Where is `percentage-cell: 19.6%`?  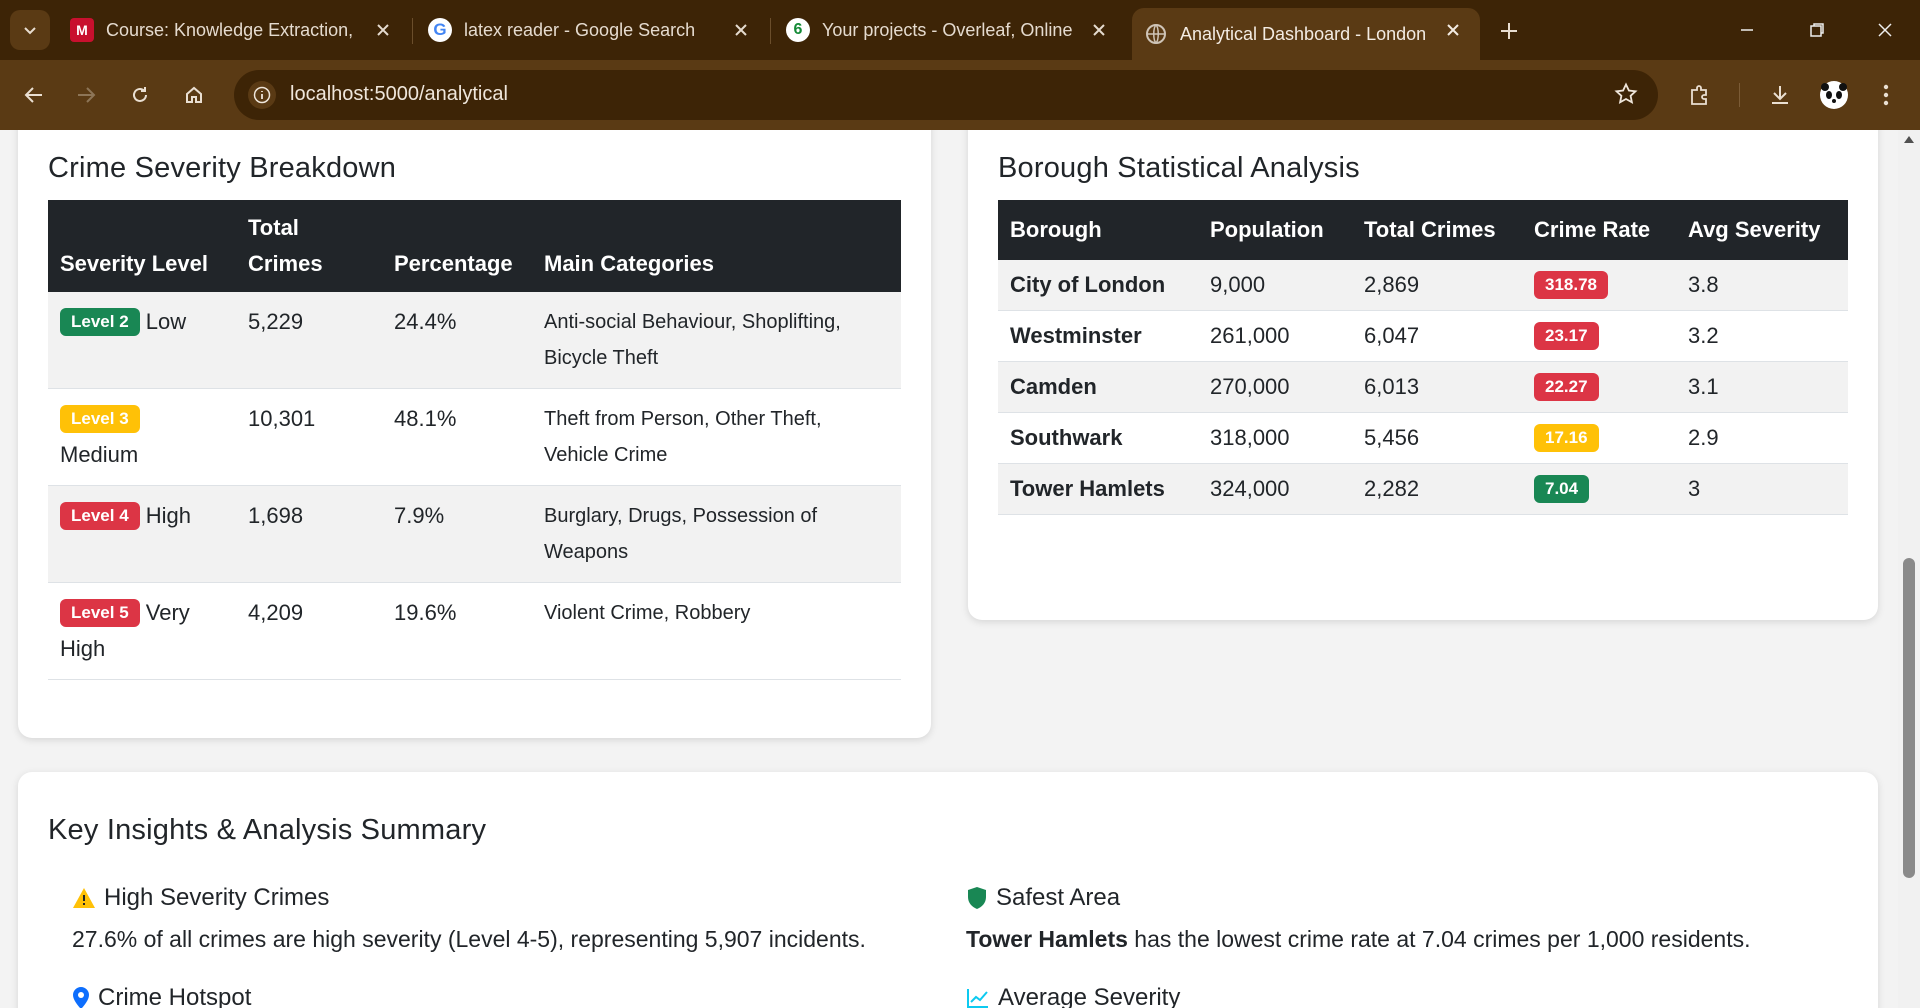
percentage-cell: 19.6% is located at coordinates (457, 631).